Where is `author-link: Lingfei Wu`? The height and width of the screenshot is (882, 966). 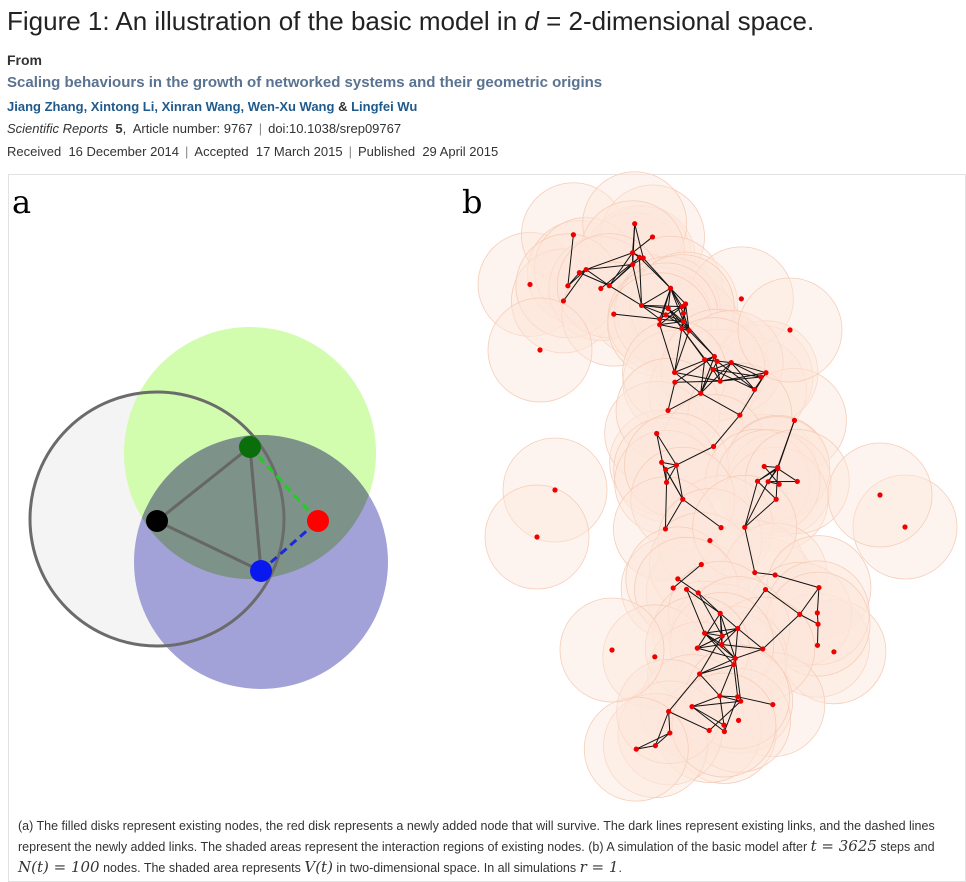
author-link: Lingfei Wu is located at coordinates (384, 106).